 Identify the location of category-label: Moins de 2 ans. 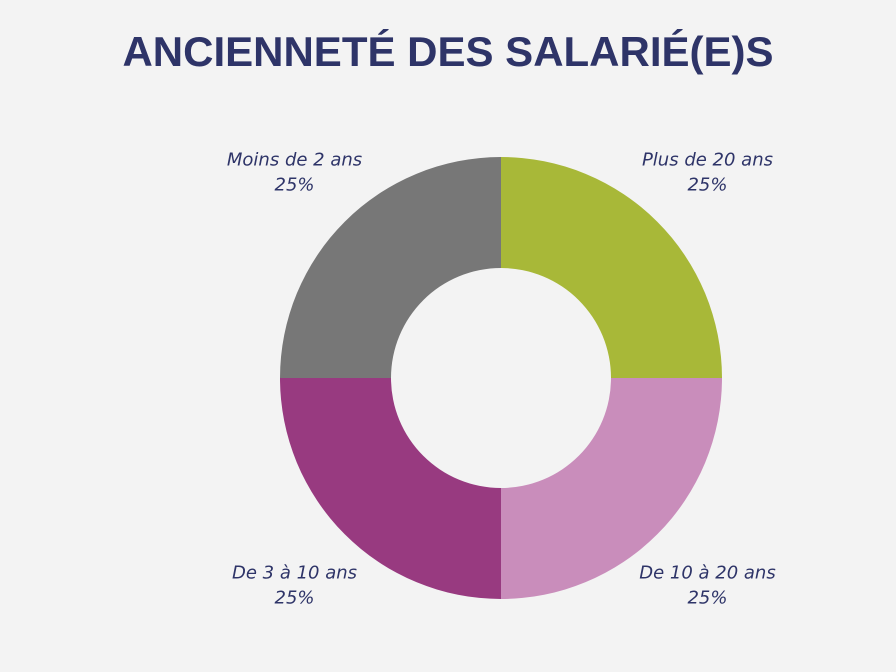
(294, 160).